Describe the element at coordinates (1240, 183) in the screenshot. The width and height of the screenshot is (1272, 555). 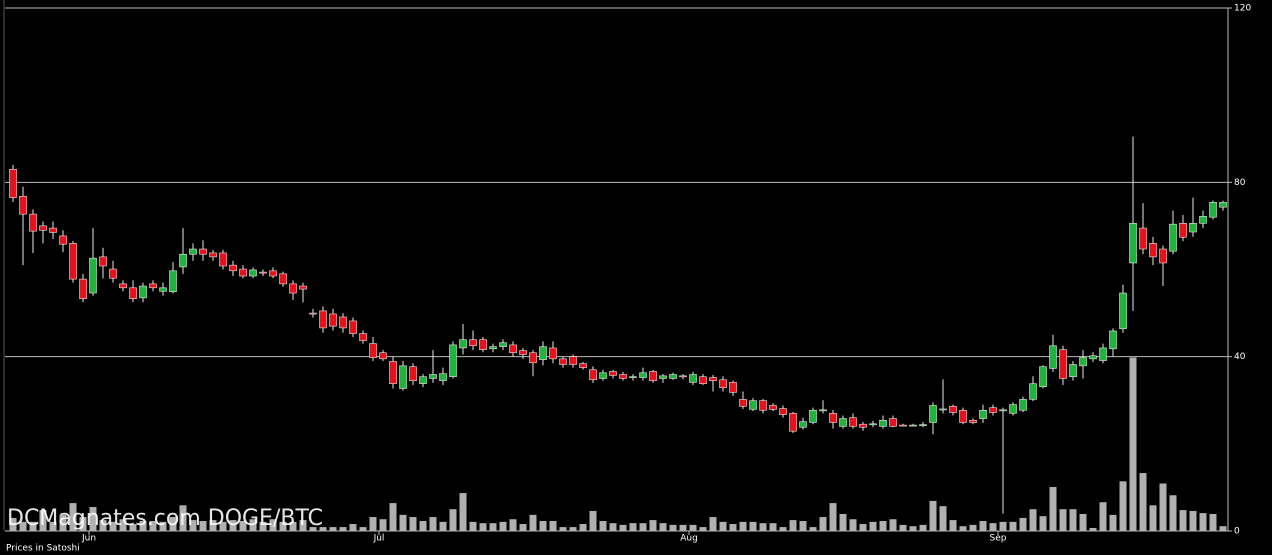
I see `y-tick-label: 80` at that location.